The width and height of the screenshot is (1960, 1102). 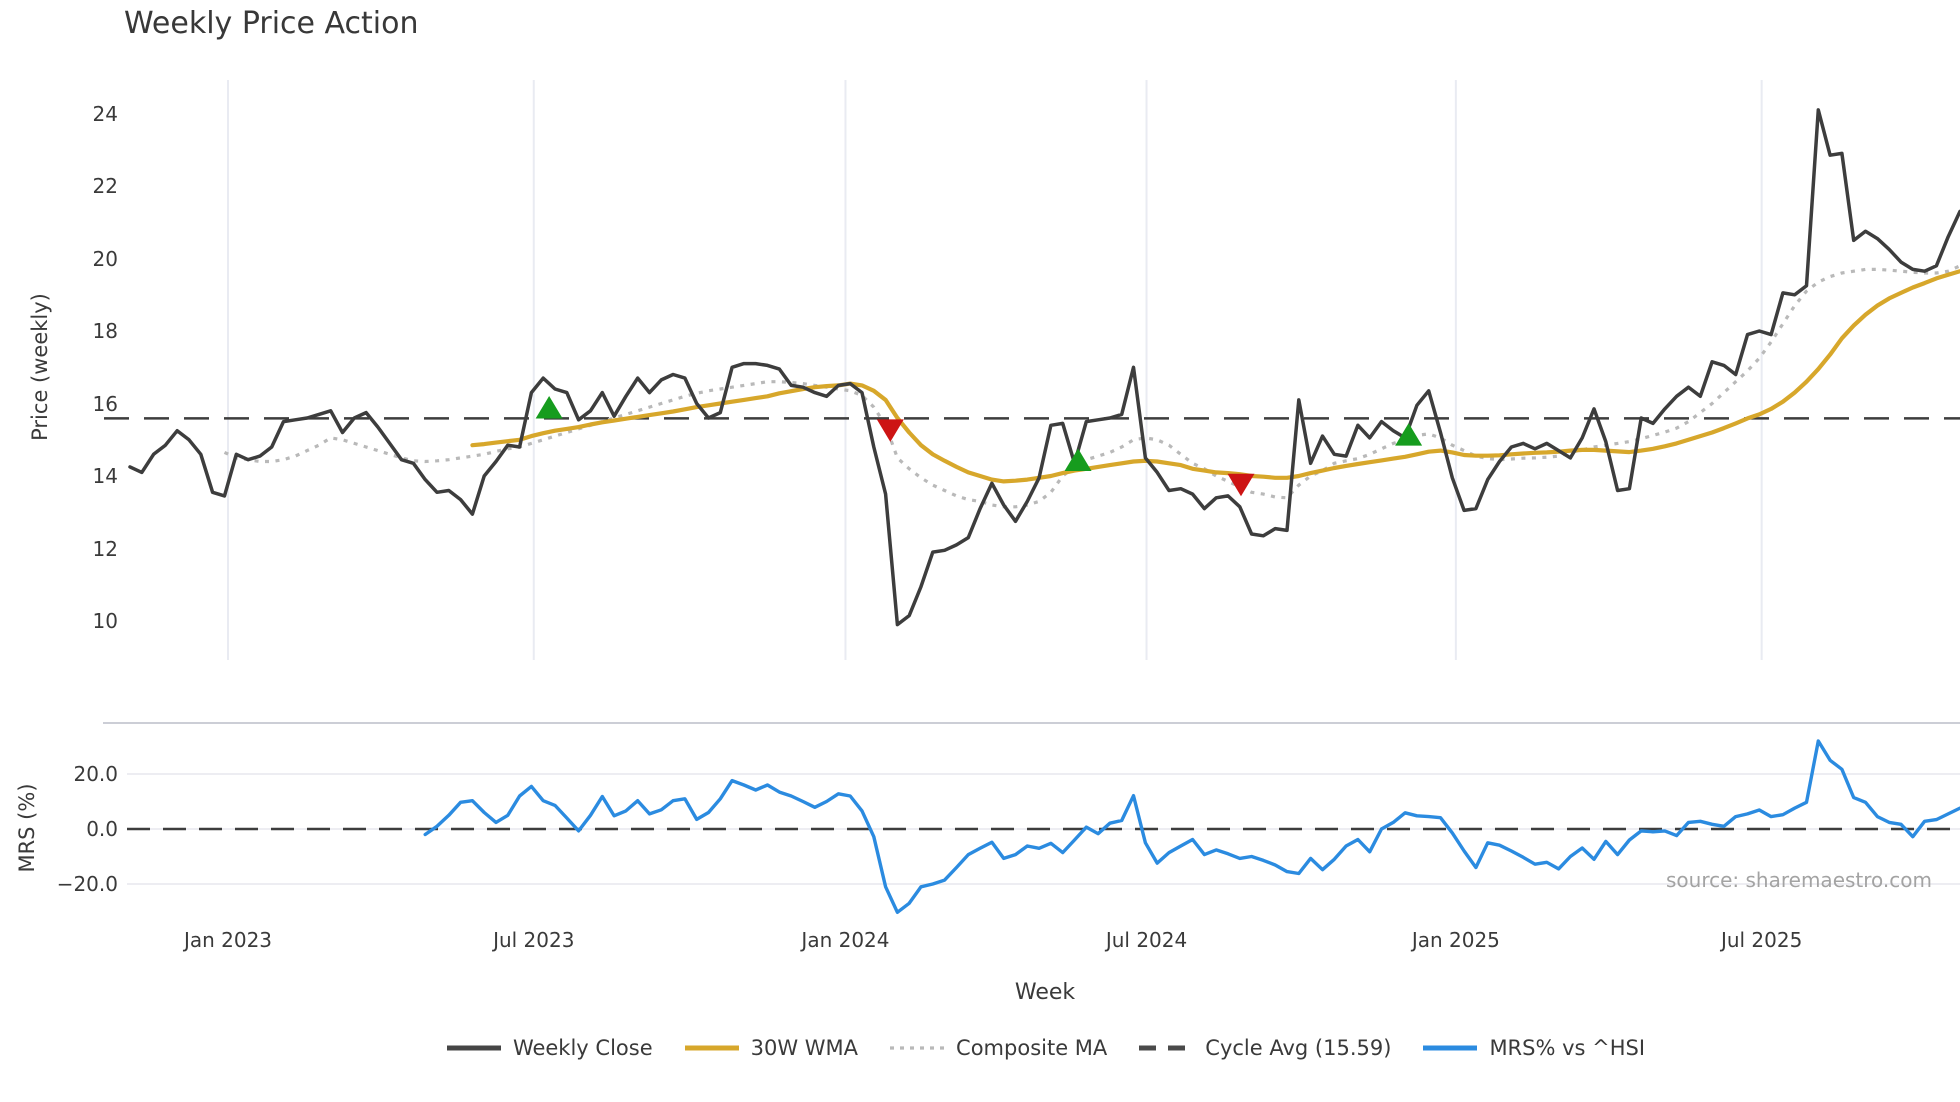 What do you see at coordinates (87, 884) in the screenshot?
I see `mrs-tick--20: −20.0` at bounding box center [87, 884].